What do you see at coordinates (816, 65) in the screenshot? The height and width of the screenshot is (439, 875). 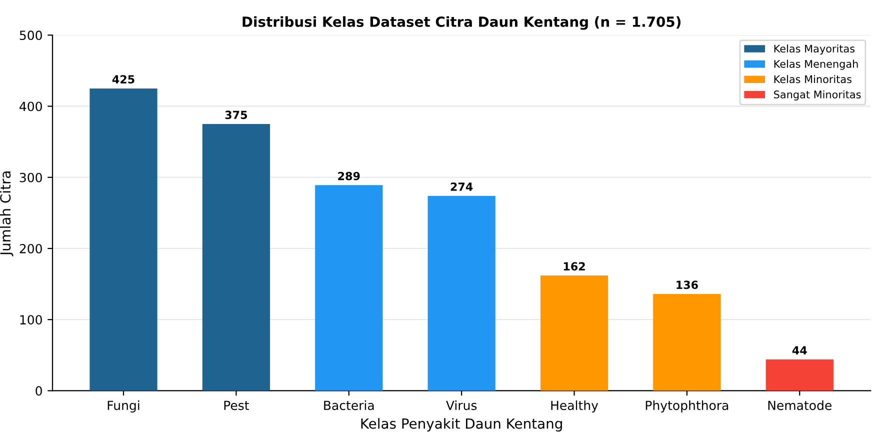 I see `legend-label: Kelas Menengah` at bounding box center [816, 65].